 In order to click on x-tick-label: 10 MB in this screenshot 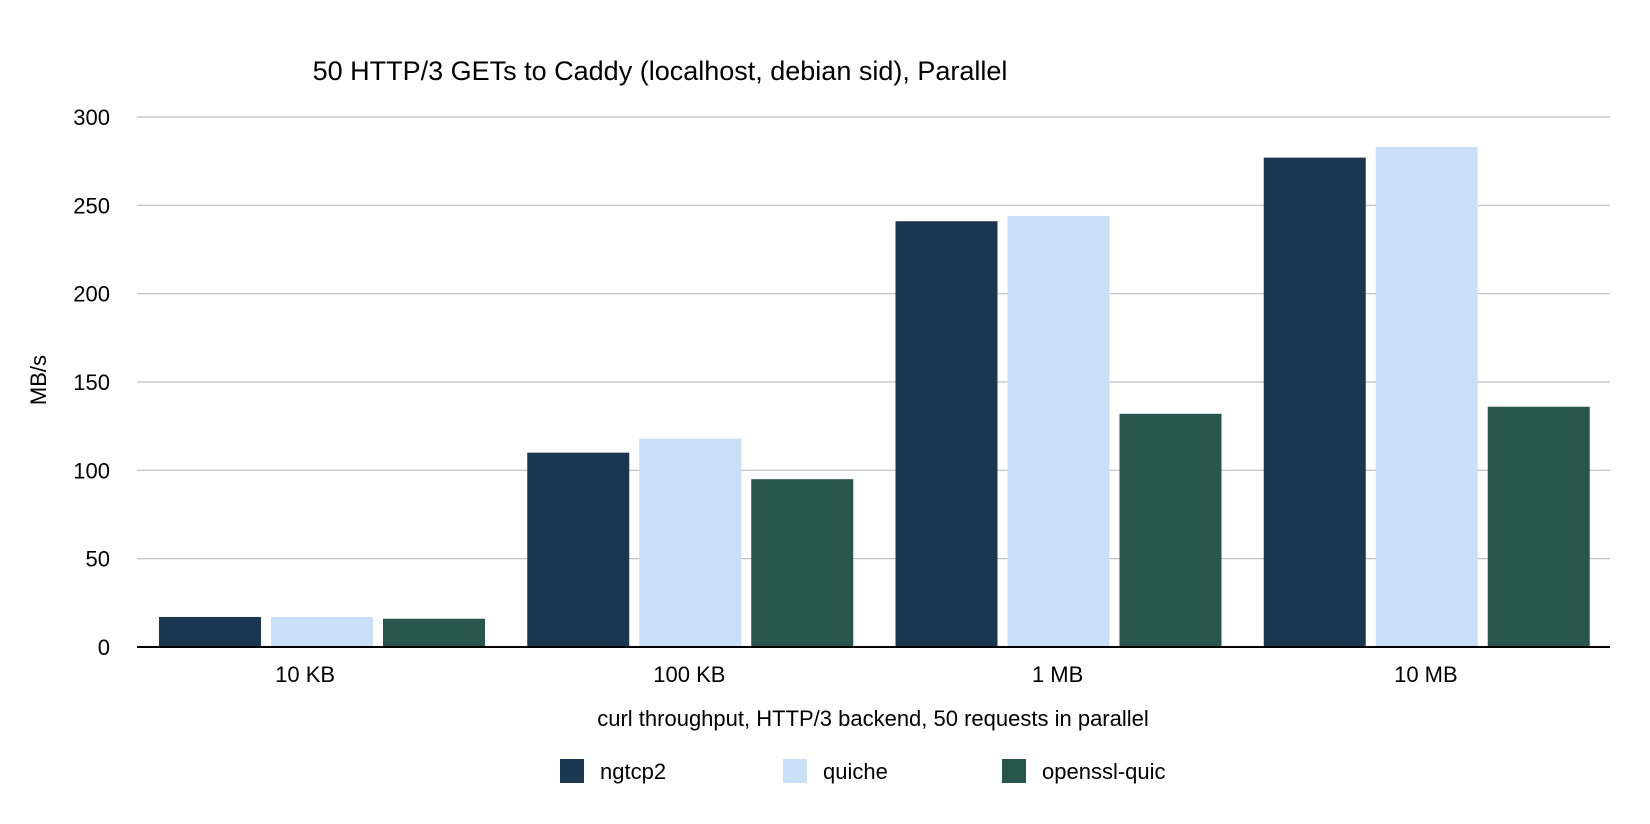, I will do `click(1426, 674)`.